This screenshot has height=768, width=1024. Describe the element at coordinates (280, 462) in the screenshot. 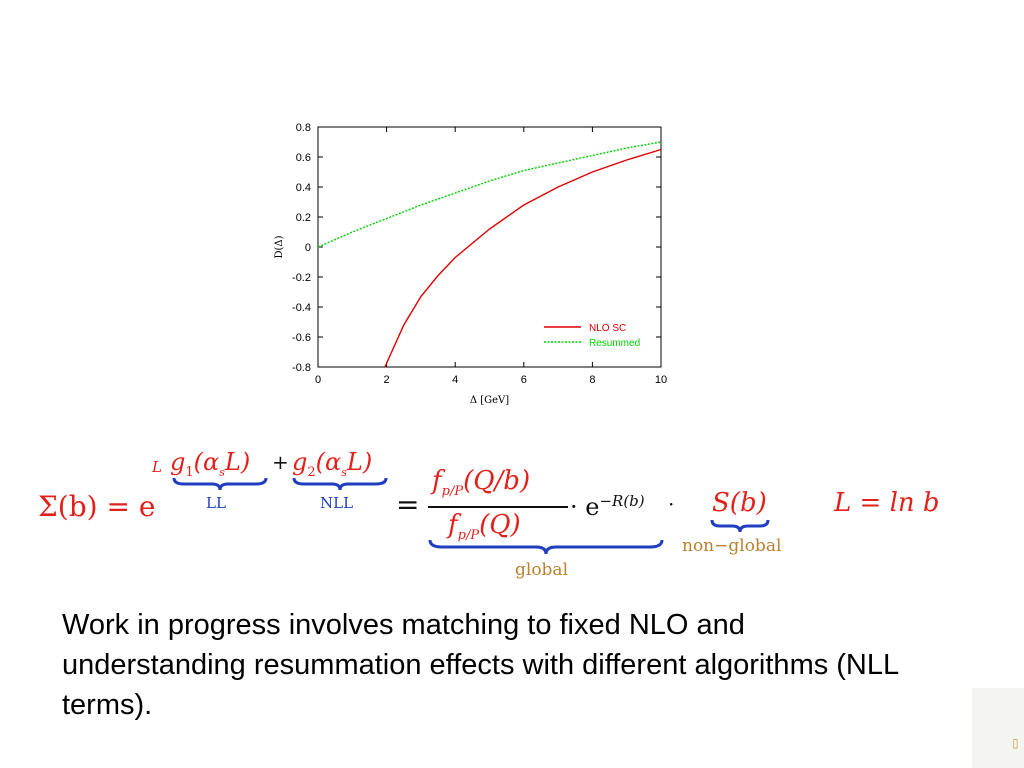

I see `formula-plus: +` at that location.